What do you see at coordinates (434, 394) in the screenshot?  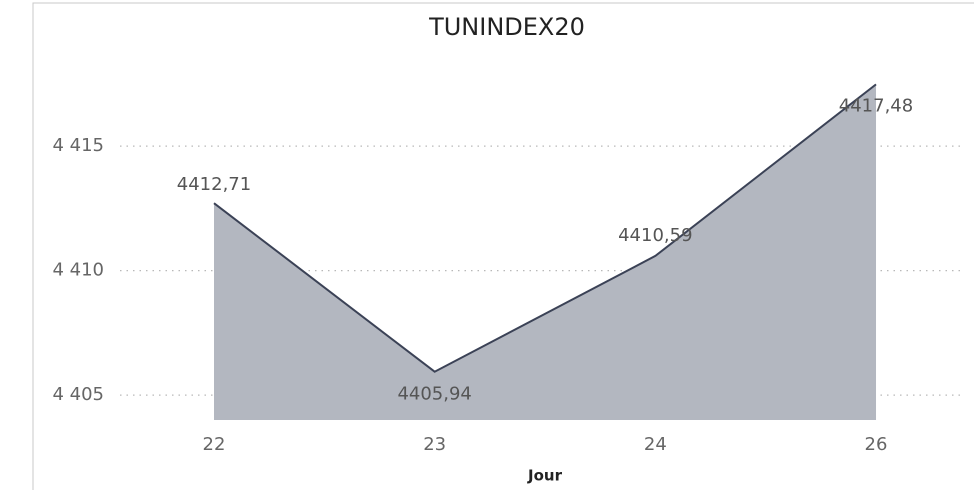 I see `data-label: 4405,94` at bounding box center [434, 394].